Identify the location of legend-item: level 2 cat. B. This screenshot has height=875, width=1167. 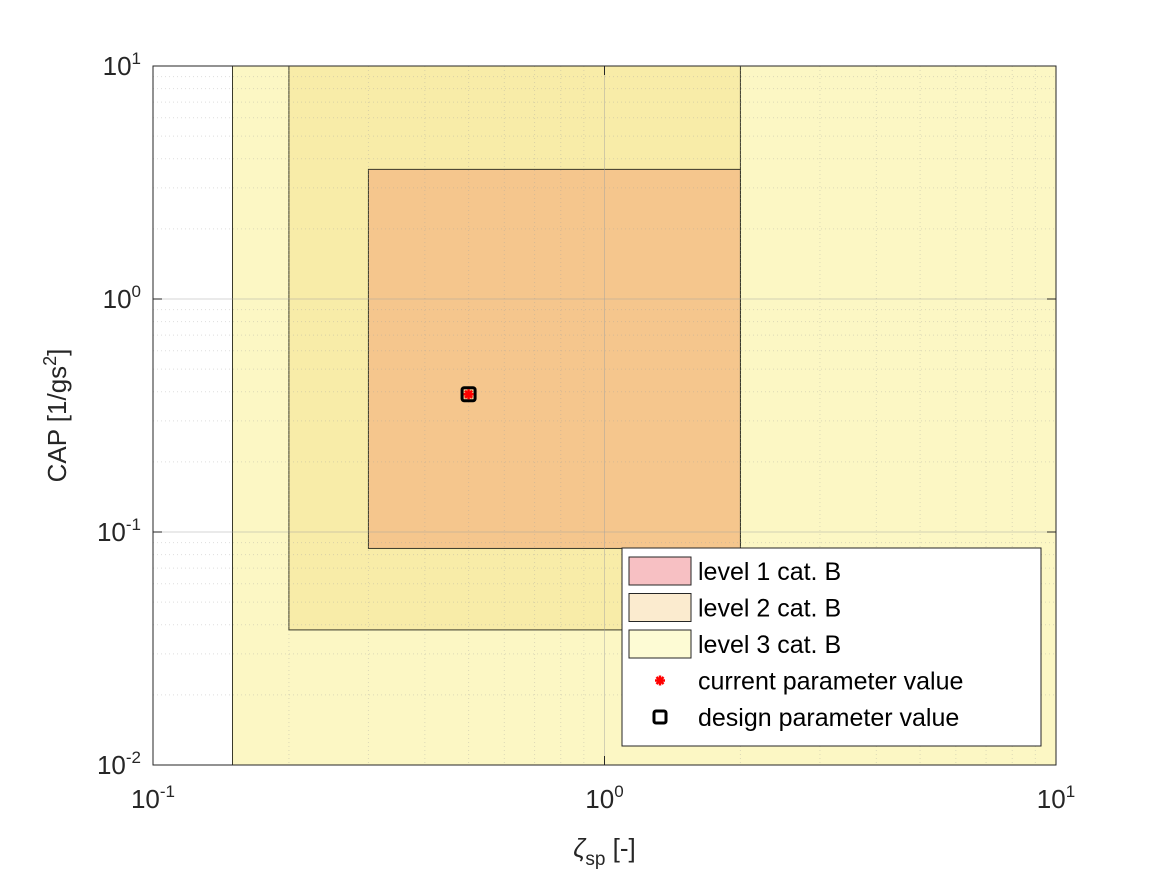
(734, 608).